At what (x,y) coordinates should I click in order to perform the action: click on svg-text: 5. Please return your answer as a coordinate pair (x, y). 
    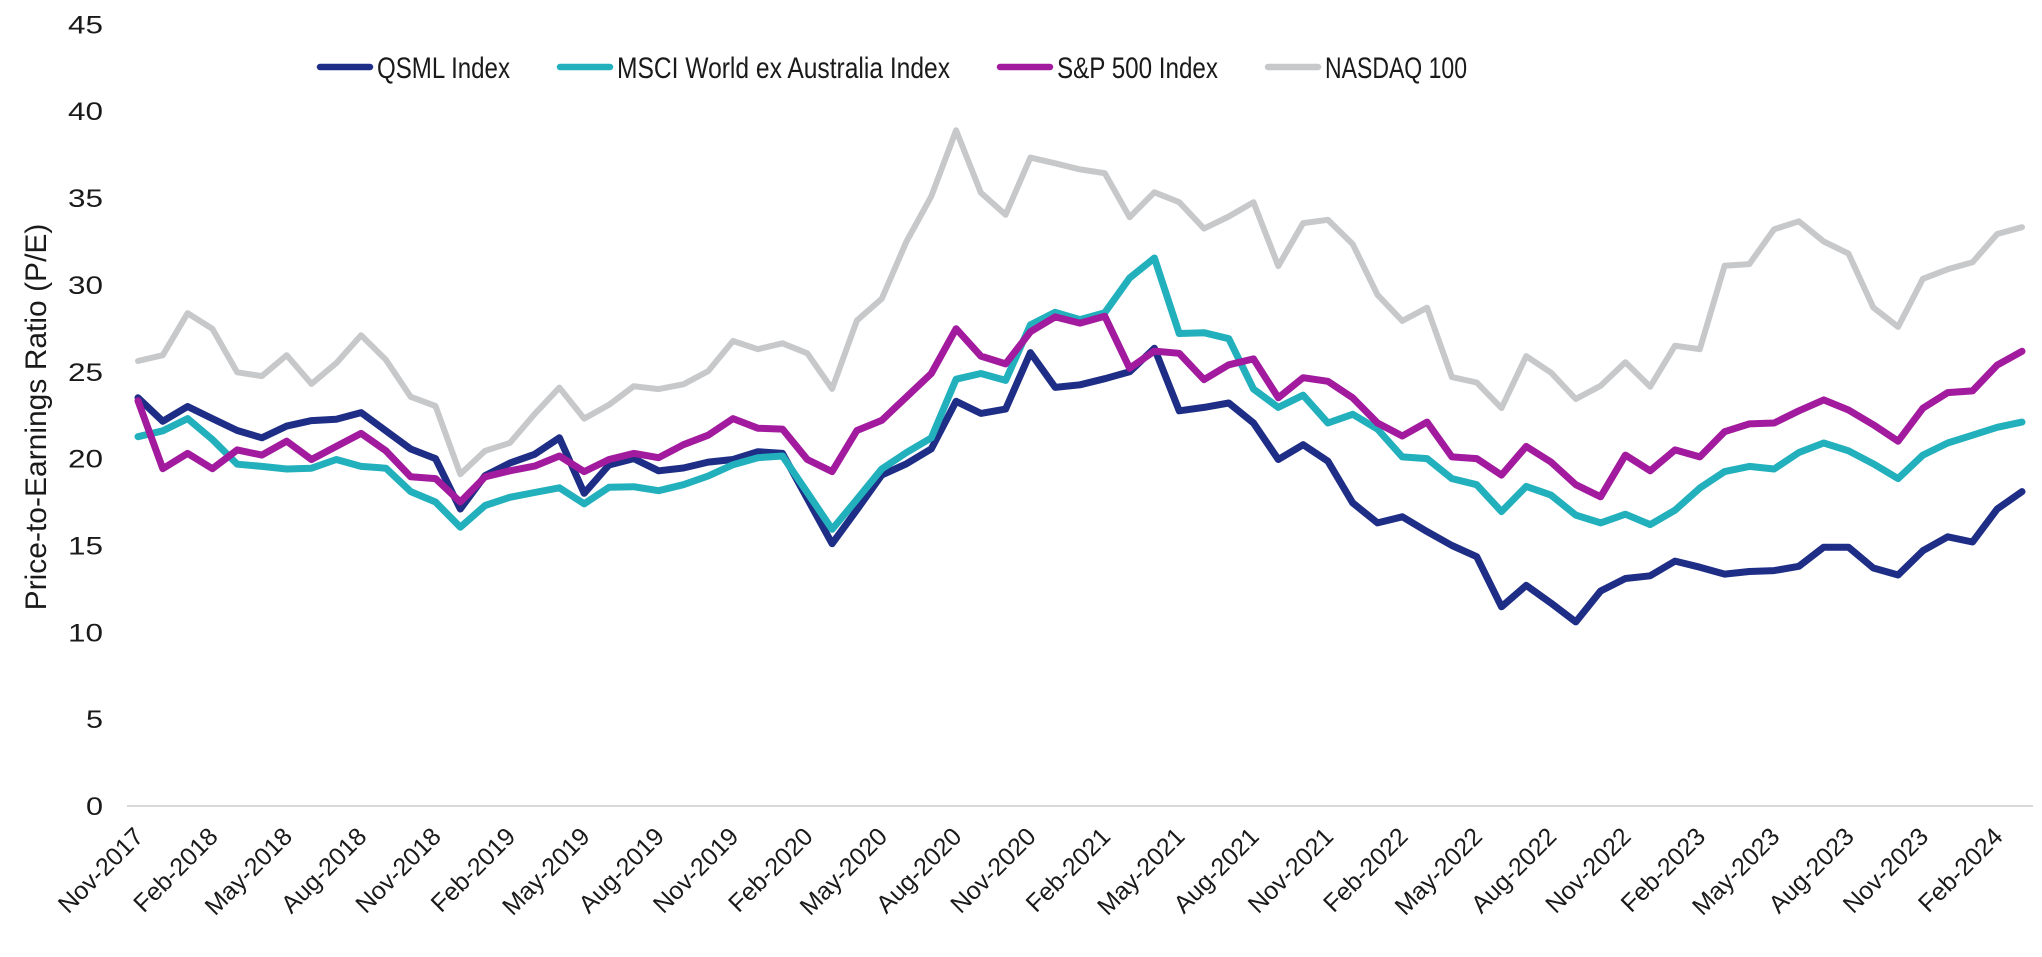
    Looking at the image, I should click on (94, 720).